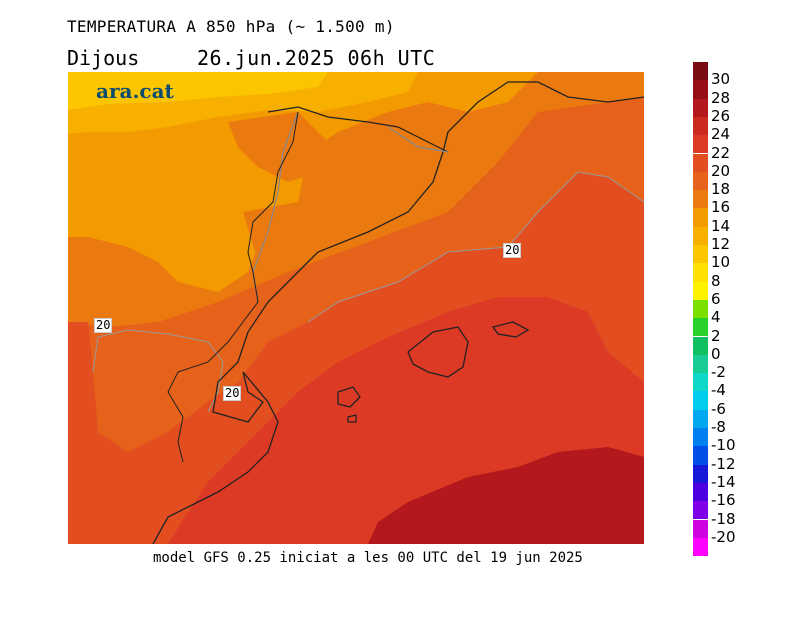  I want to click on legend-label: 16, so click(721, 207).